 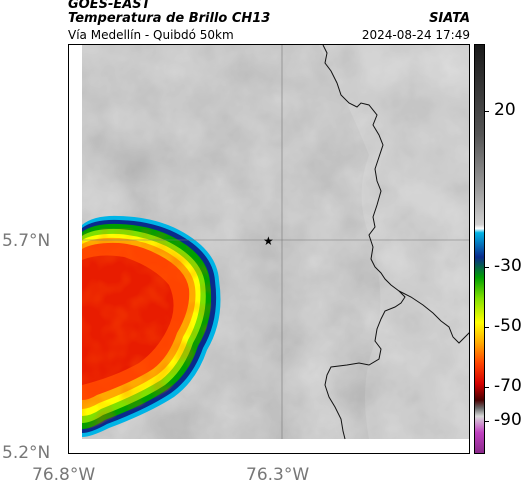 What do you see at coordinates (169, 18) in the screenshot?
I see `product-title: Temperatura de Brillo CH13` at bounding box center [169, 18].